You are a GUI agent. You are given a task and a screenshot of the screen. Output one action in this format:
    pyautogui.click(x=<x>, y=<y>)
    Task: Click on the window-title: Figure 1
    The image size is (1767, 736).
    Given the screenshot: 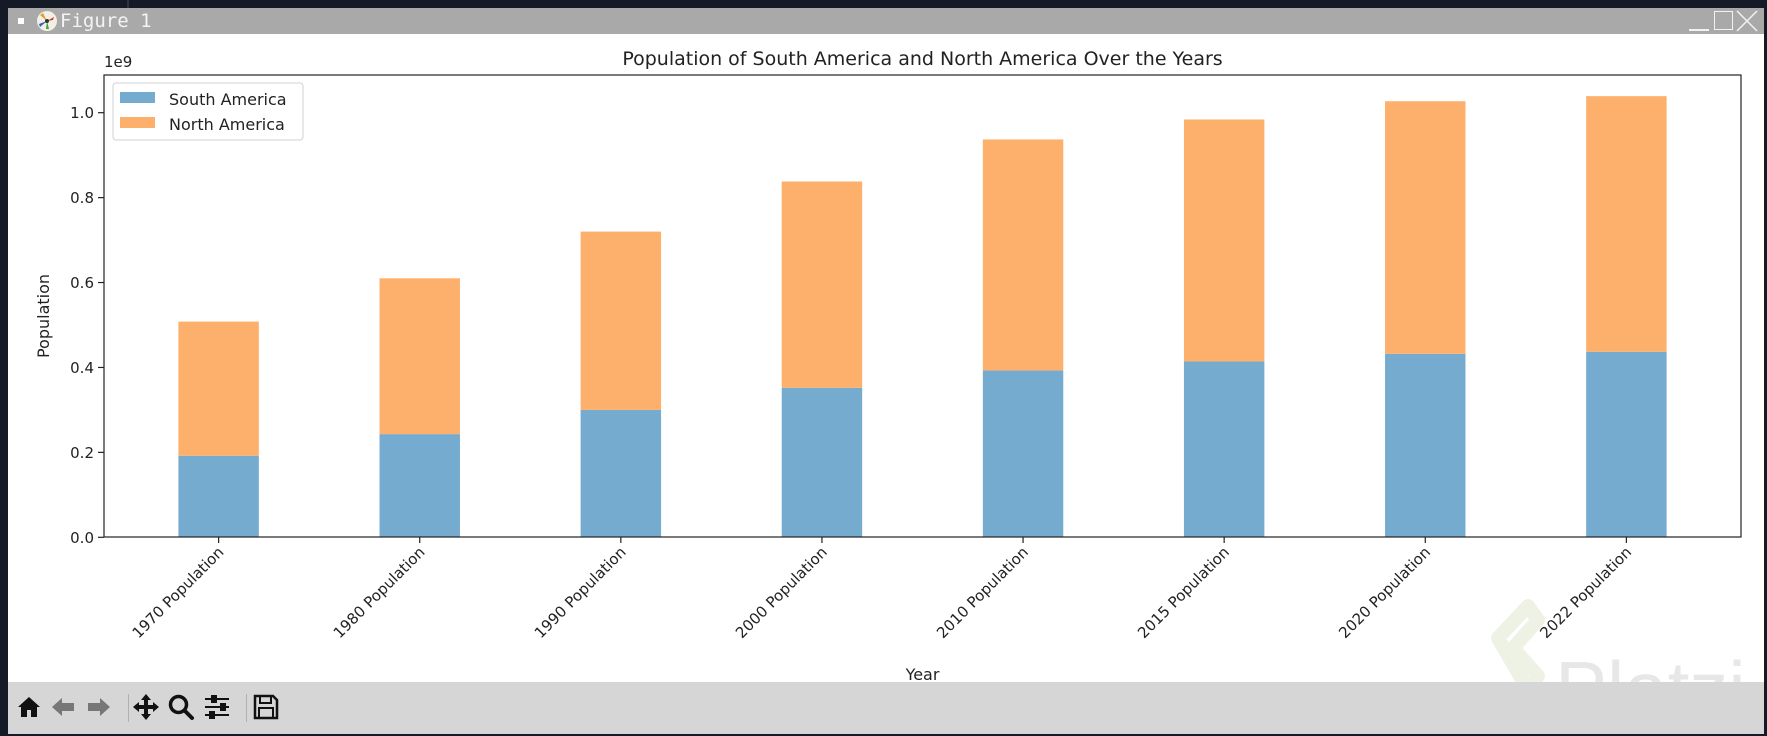 What is the action you would take?
    pyautogui.click(x=106, y=21)
    